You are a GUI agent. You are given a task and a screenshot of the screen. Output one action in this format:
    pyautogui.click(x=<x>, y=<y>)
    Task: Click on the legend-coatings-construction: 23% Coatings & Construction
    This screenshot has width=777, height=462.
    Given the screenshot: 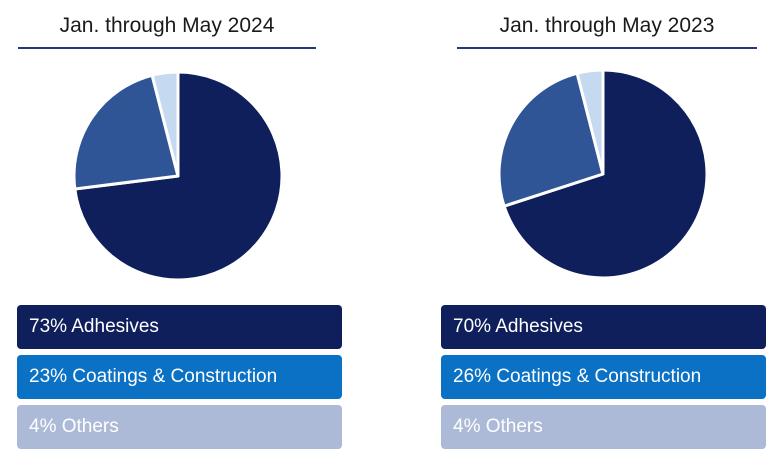 What is the action you would take?
    pyautogui.click(x=179, y=377)
    